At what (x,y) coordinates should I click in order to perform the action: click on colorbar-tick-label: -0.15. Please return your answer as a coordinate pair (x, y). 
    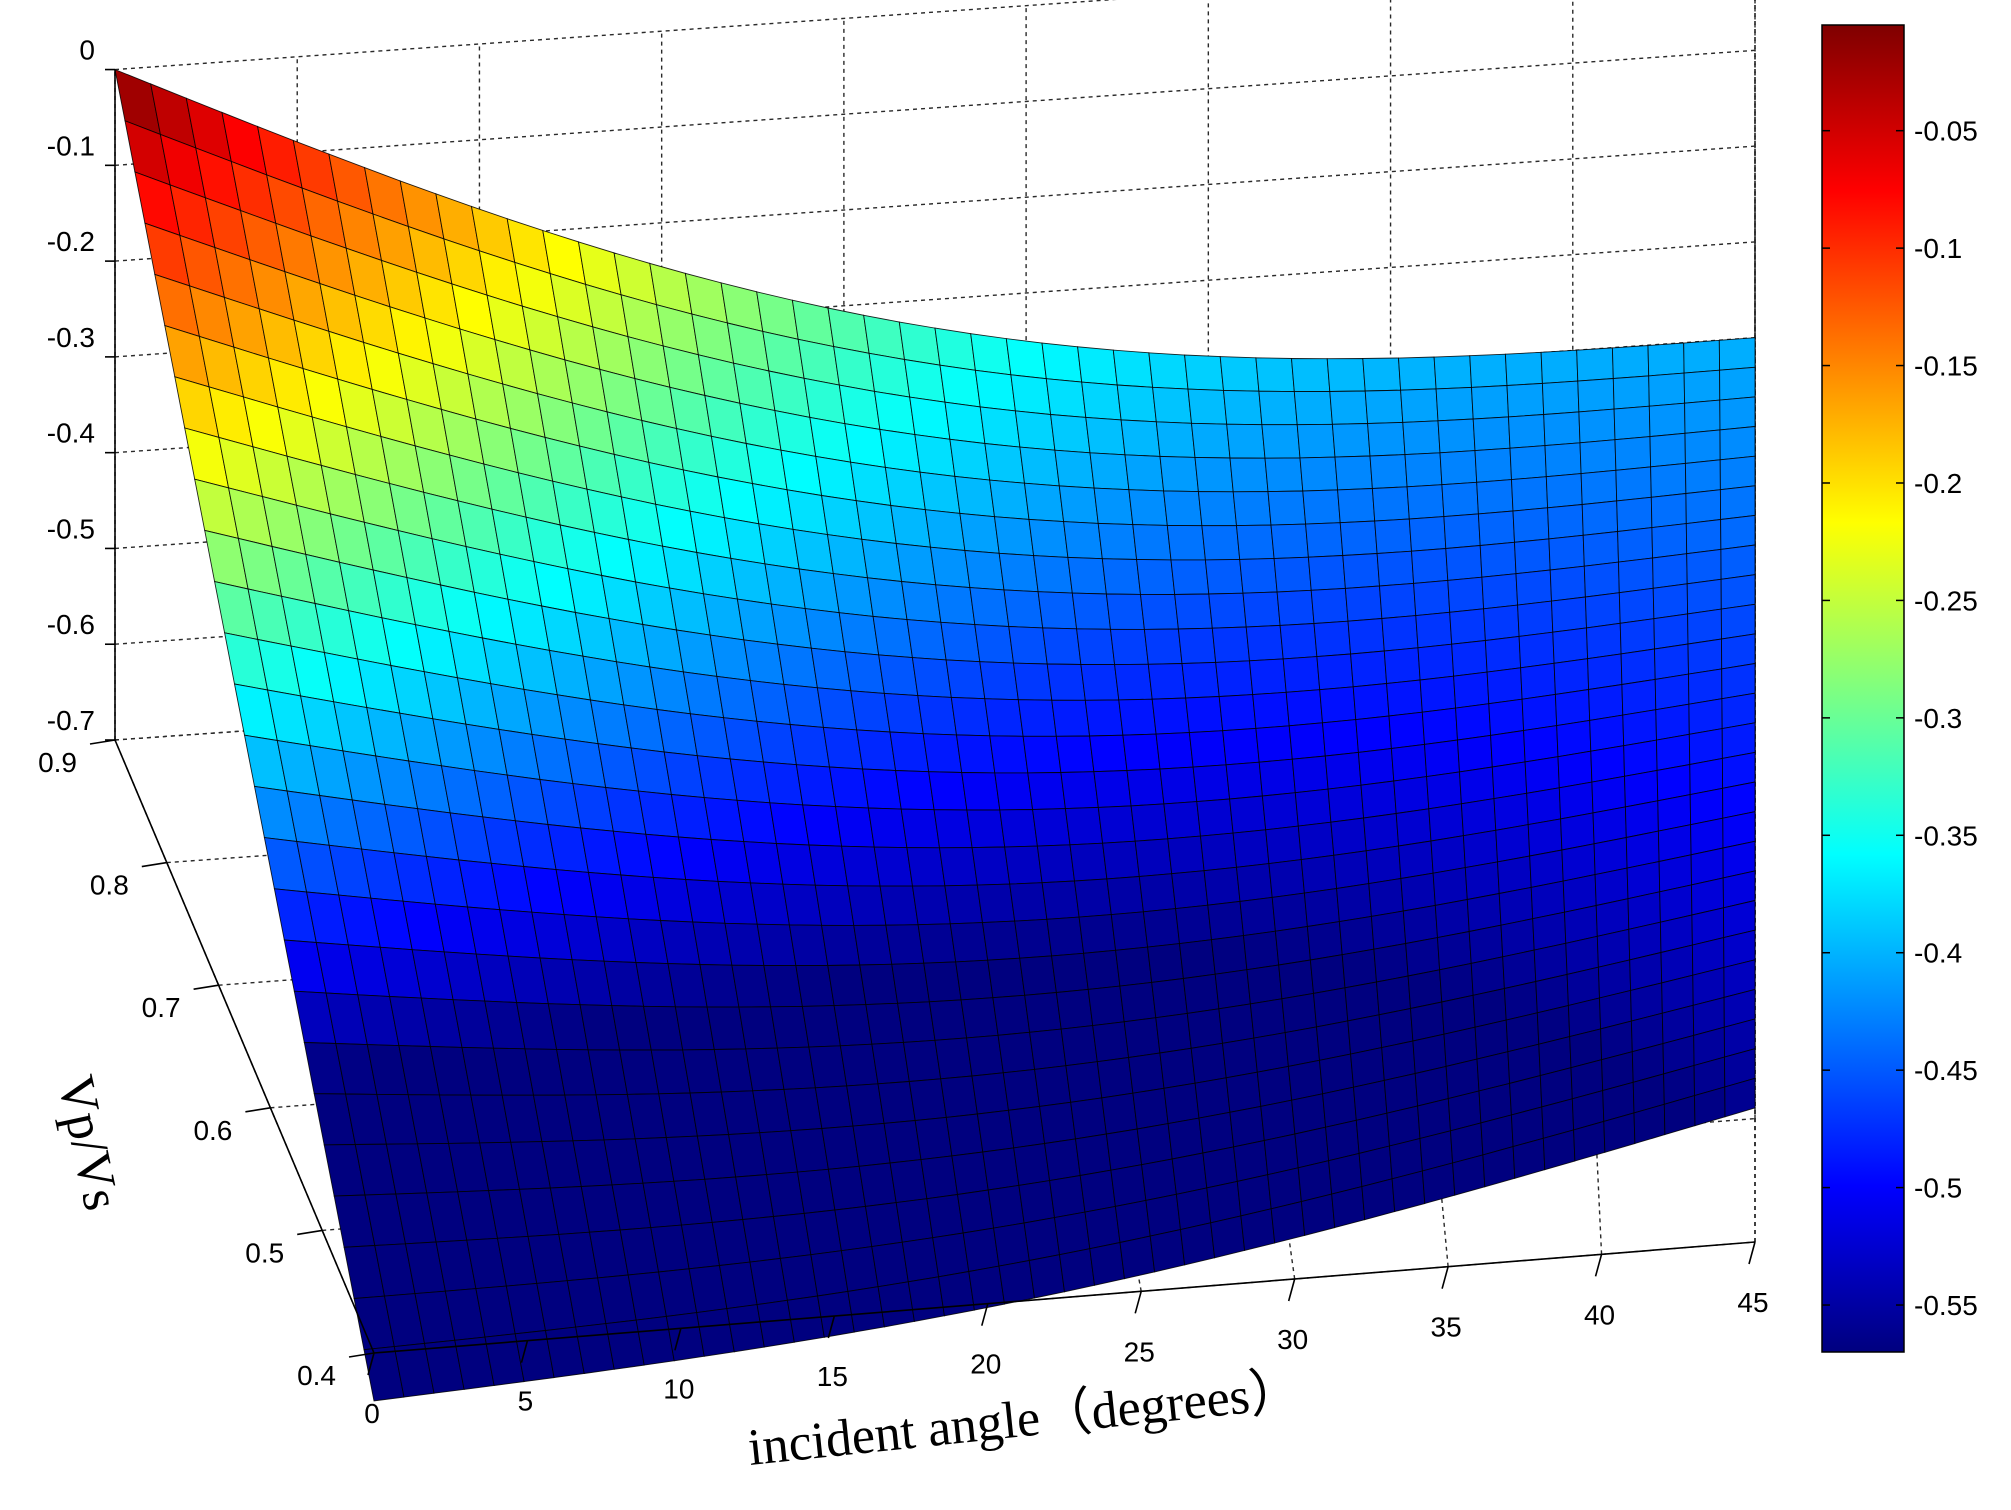
    Looking at the image, I should click on (1946, 366).